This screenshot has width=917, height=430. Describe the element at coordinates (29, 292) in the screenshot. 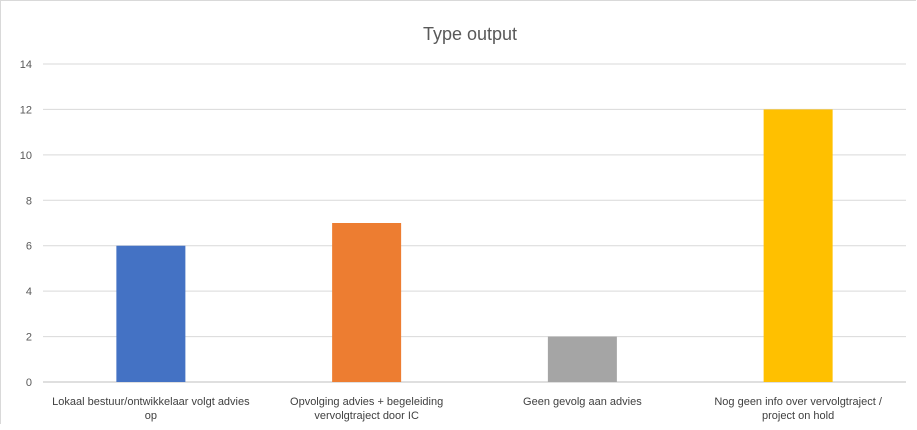

I see `y-tick-label: 4` at that location.